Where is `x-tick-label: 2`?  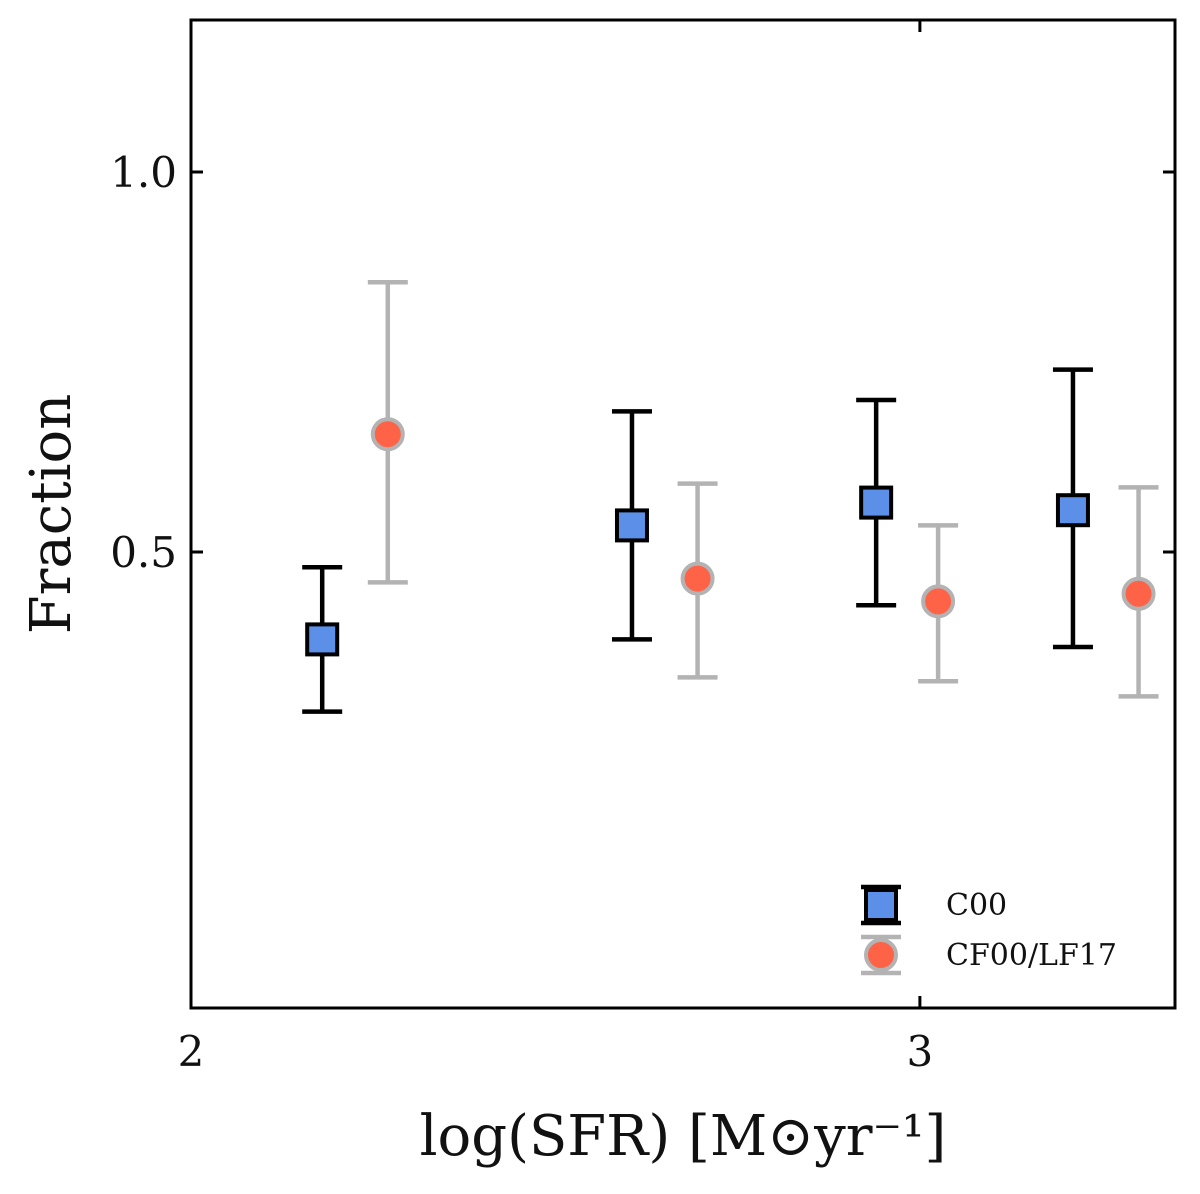
x-tick-label: 2 is located at coordinates (191, 1051).